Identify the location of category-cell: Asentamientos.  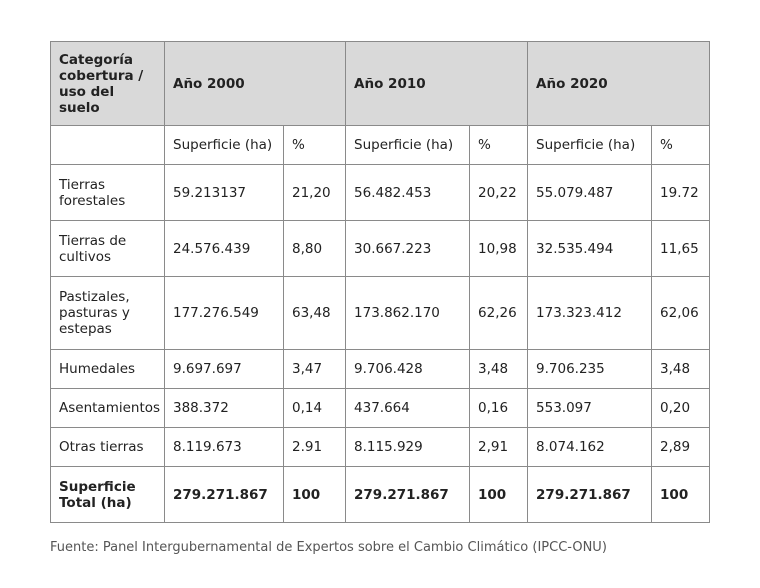
(107, 408).